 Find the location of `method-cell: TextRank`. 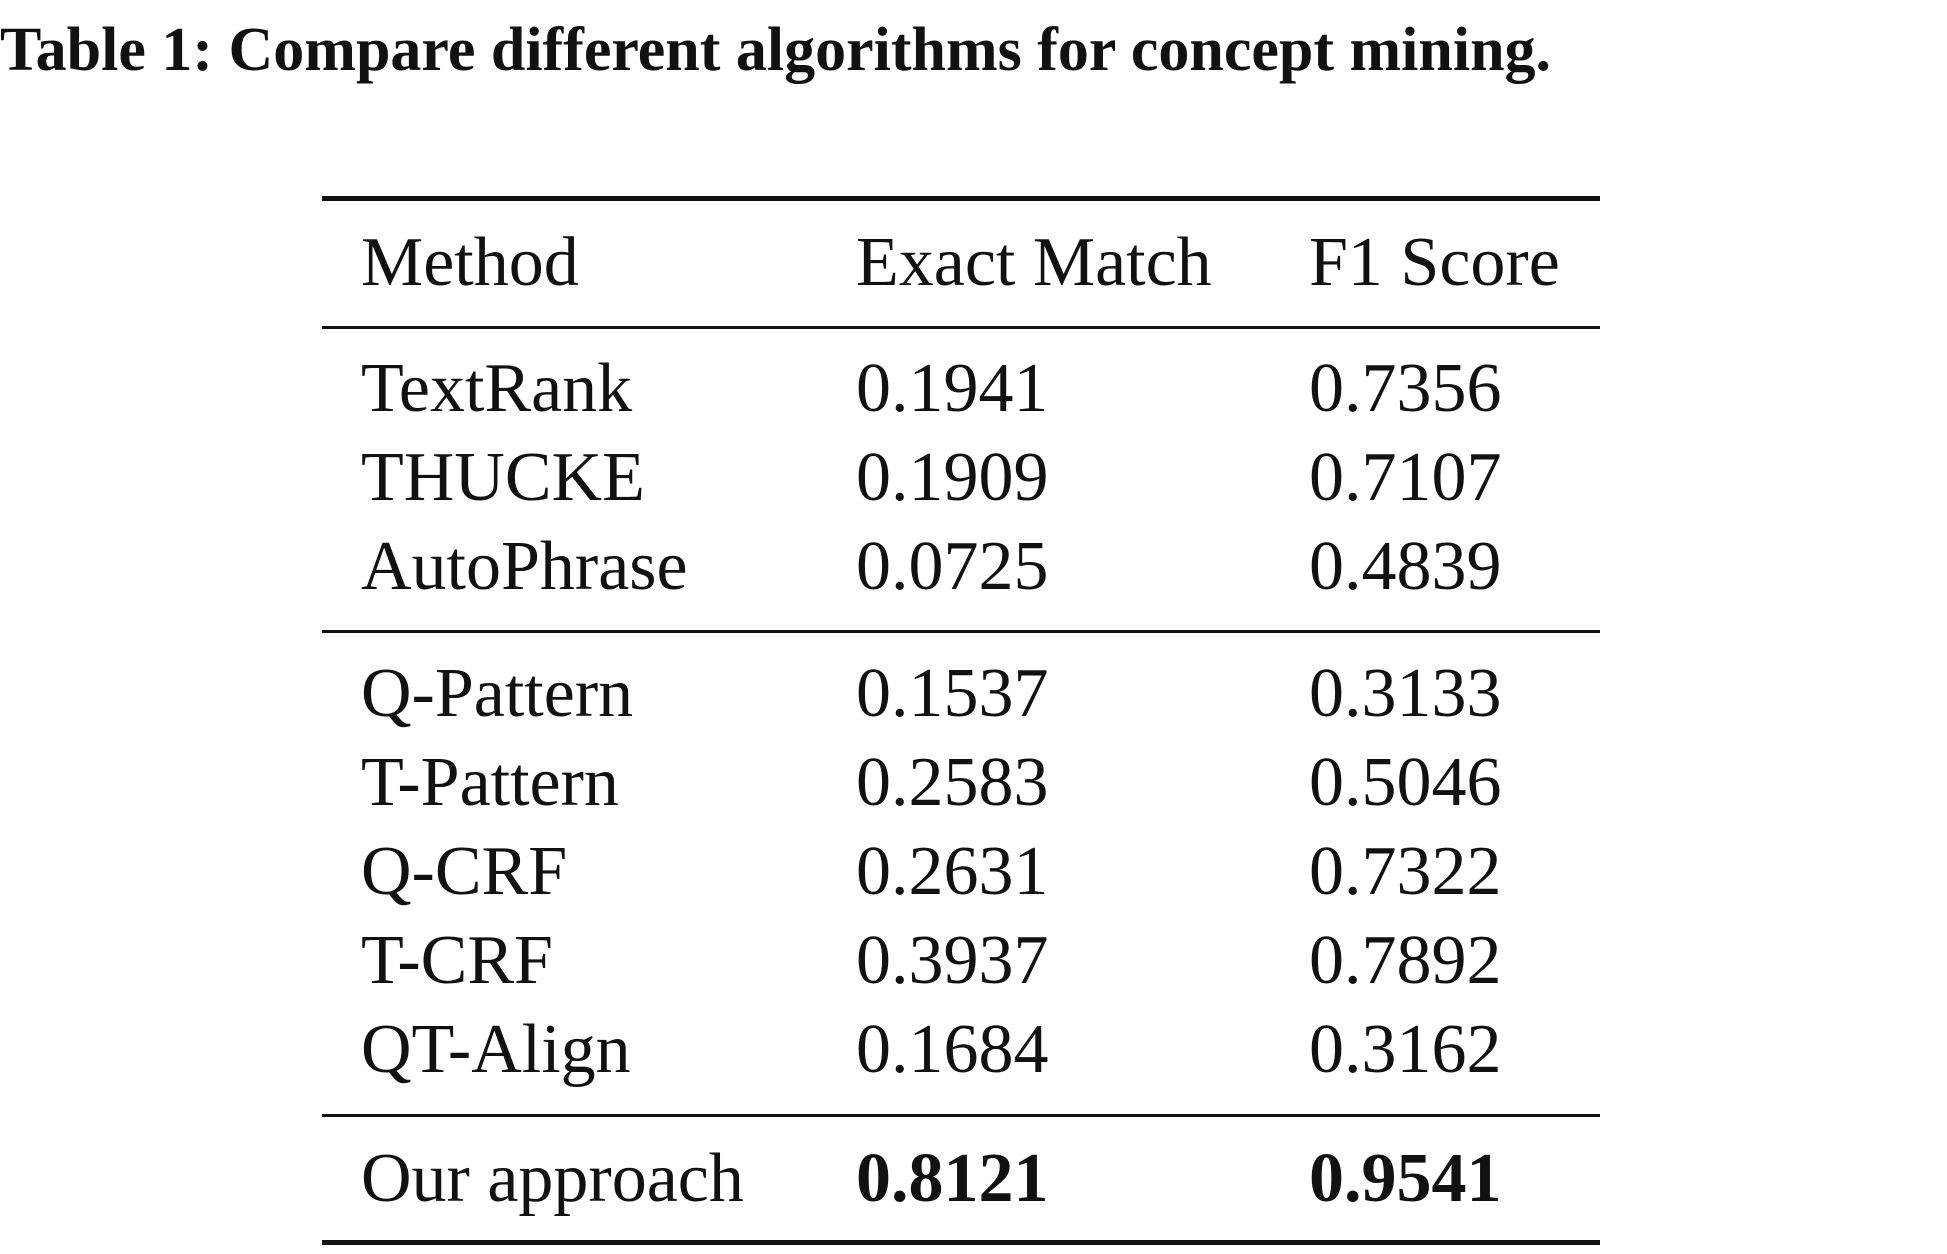

method-cell: TextRank is located at coordinates (497, 388).